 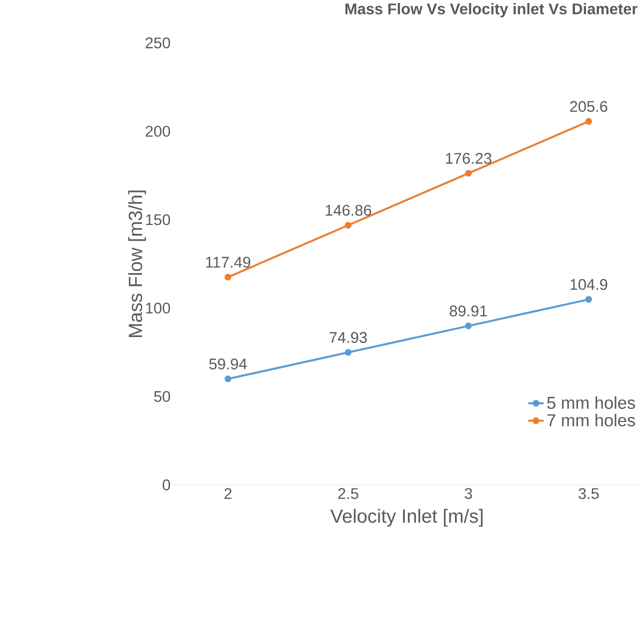 I want to click on x-tick-label: 2.5, so click(x=348, y=494).